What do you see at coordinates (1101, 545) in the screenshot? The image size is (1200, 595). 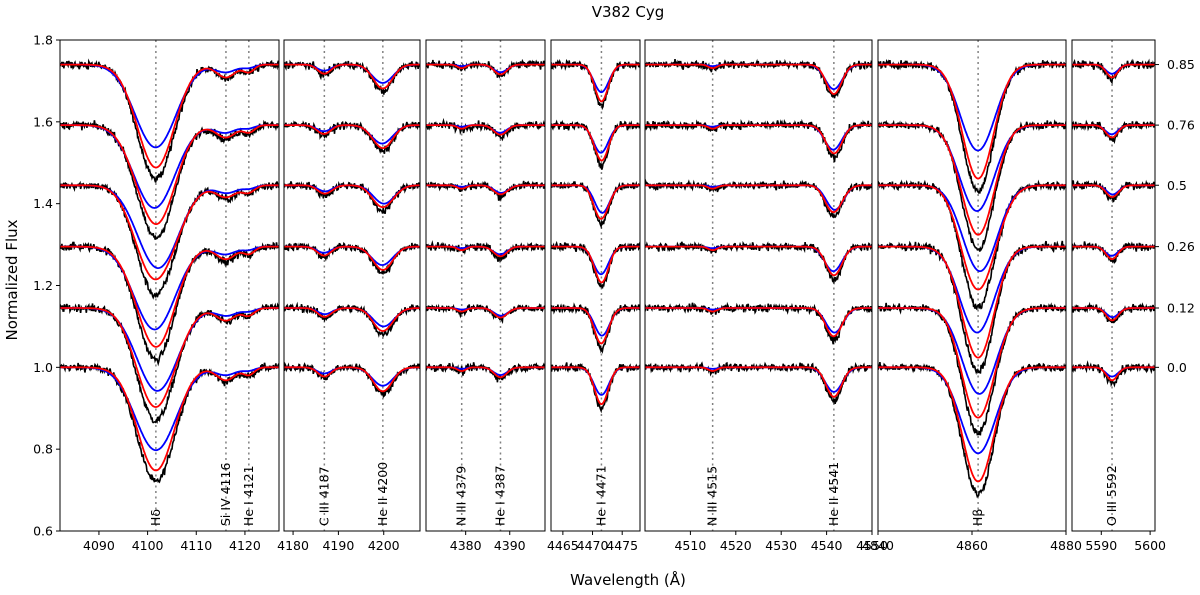 I see `x-tick-label-7-1: 5590` at bounding box center [1101, 545].